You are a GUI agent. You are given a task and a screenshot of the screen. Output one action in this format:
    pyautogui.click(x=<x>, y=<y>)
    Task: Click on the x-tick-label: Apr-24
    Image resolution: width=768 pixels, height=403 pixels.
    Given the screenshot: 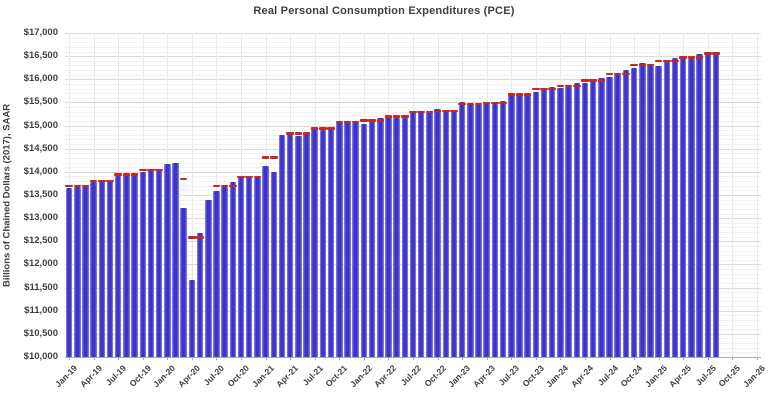 What is the action you would take?
    pyautogui.click(x=582, y=376)
    